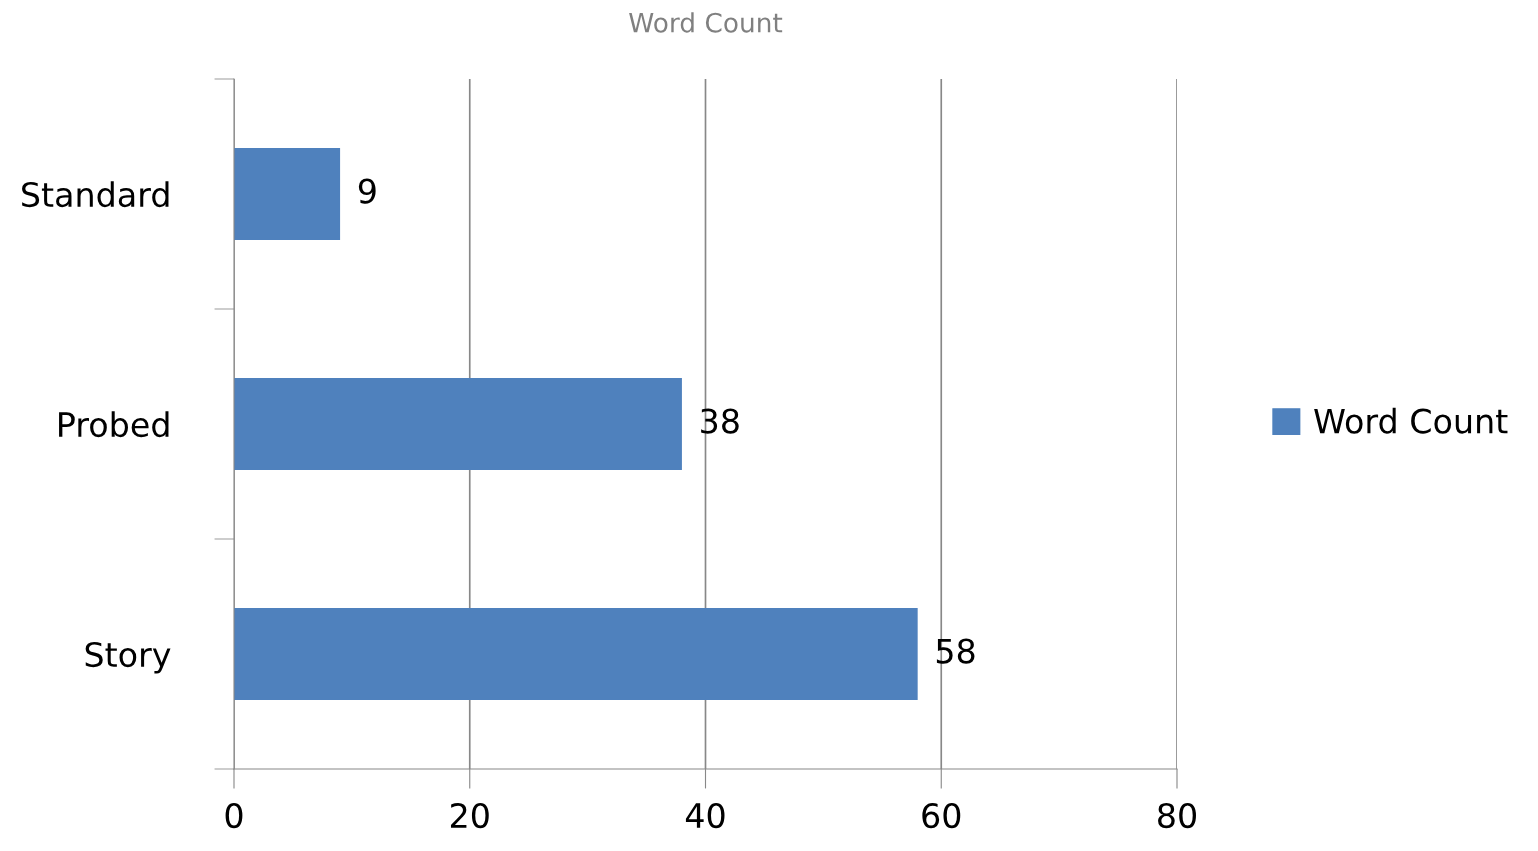 The width and height of the screenshot is (1538, 851). Describe the element at coordinates (706, 22) in the screenshot. I see `chart-title: Word Count` at that location.